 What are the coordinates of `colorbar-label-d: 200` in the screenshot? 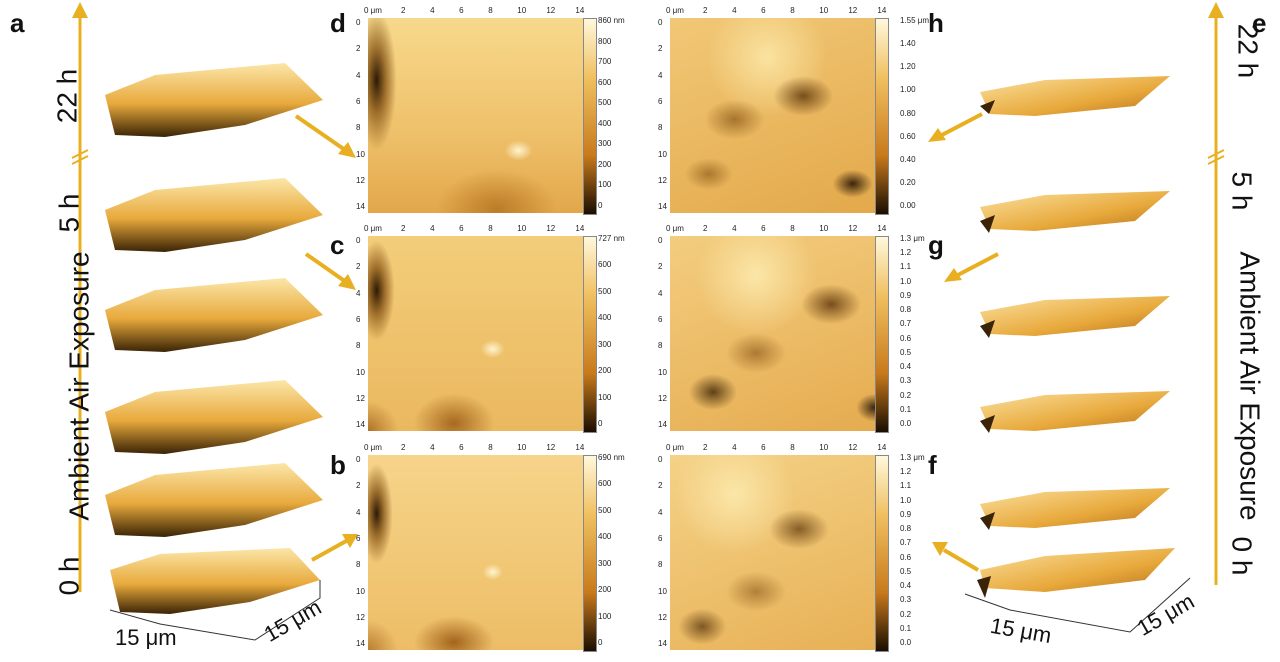 It's located at (605, 164).